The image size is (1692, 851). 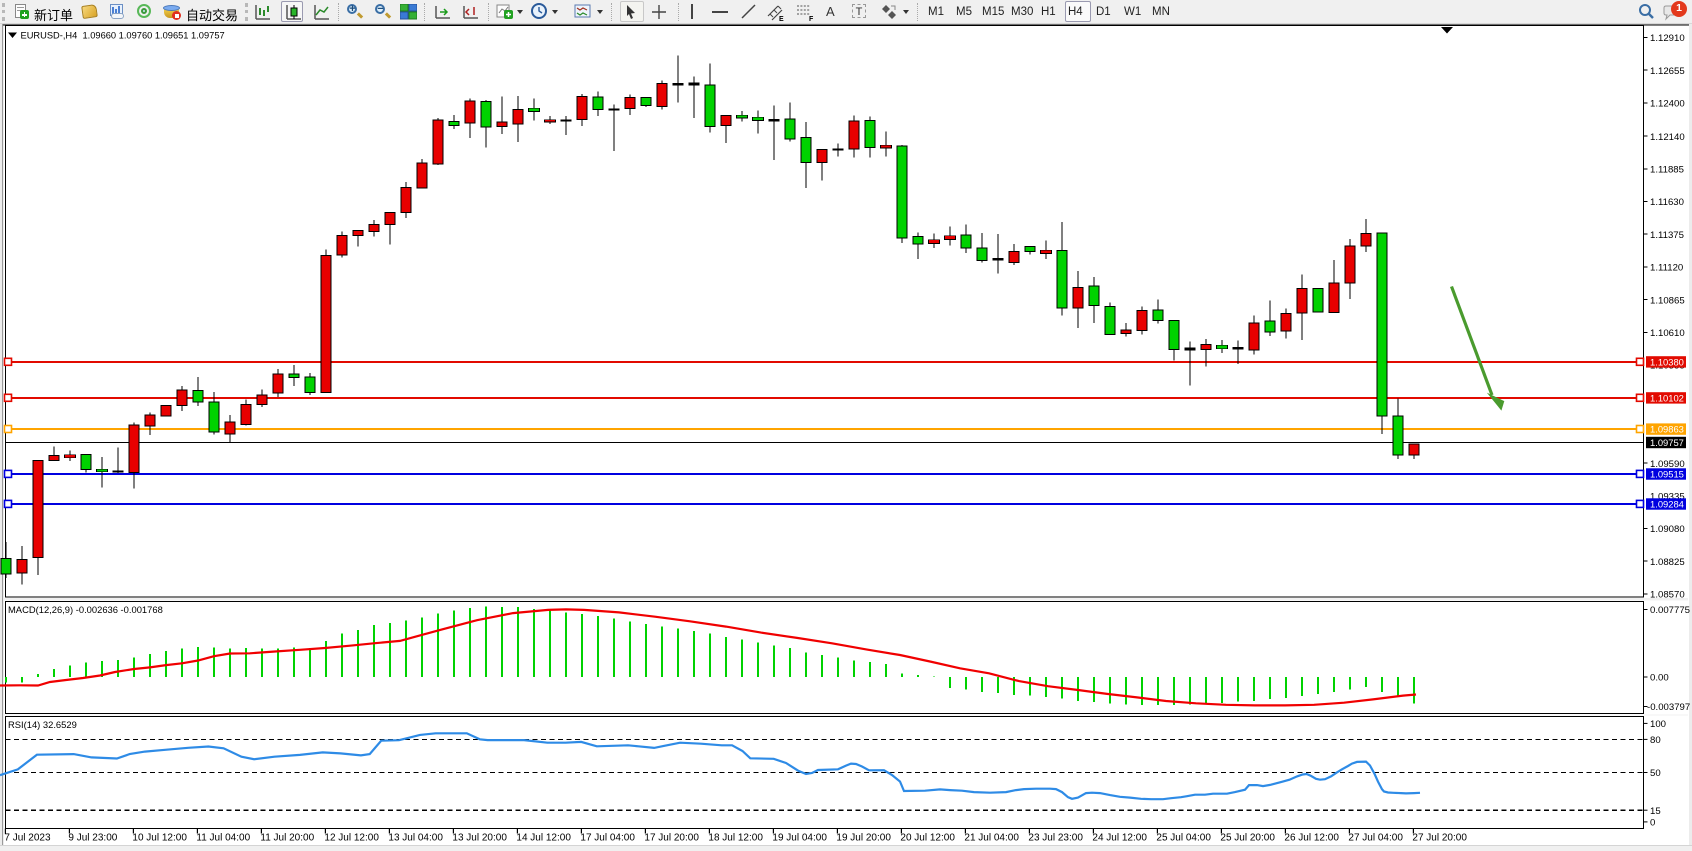 I want to click on svg-text: 50, so click(x=1655, y=773).